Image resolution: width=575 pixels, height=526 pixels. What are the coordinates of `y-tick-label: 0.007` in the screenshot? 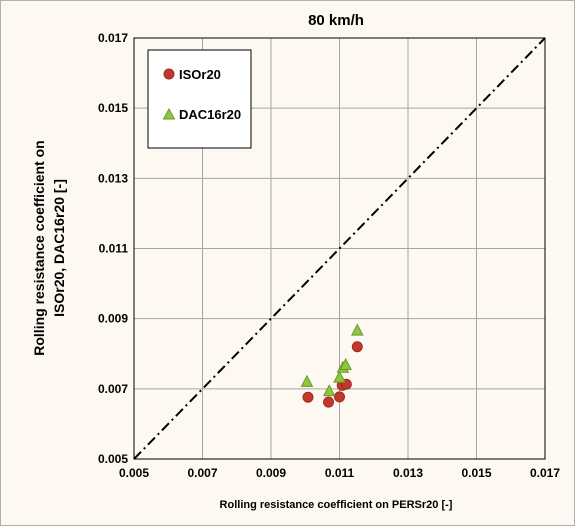 It's located at (113, 389).